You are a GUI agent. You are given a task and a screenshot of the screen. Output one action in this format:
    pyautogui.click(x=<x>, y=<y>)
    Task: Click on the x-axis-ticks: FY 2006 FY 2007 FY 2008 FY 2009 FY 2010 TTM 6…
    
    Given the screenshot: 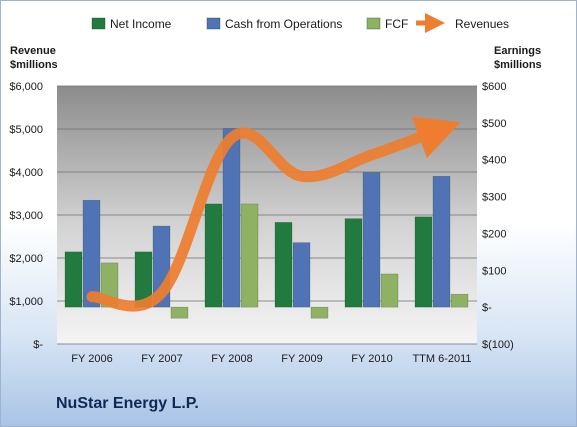 What is the action you would take?
    pyautogui.click(x=271, y=359)
    